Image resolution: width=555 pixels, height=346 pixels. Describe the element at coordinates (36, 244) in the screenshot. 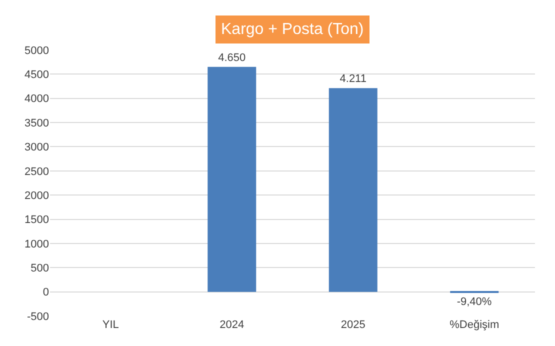

I see `y-tick-label: 1000` at that location.